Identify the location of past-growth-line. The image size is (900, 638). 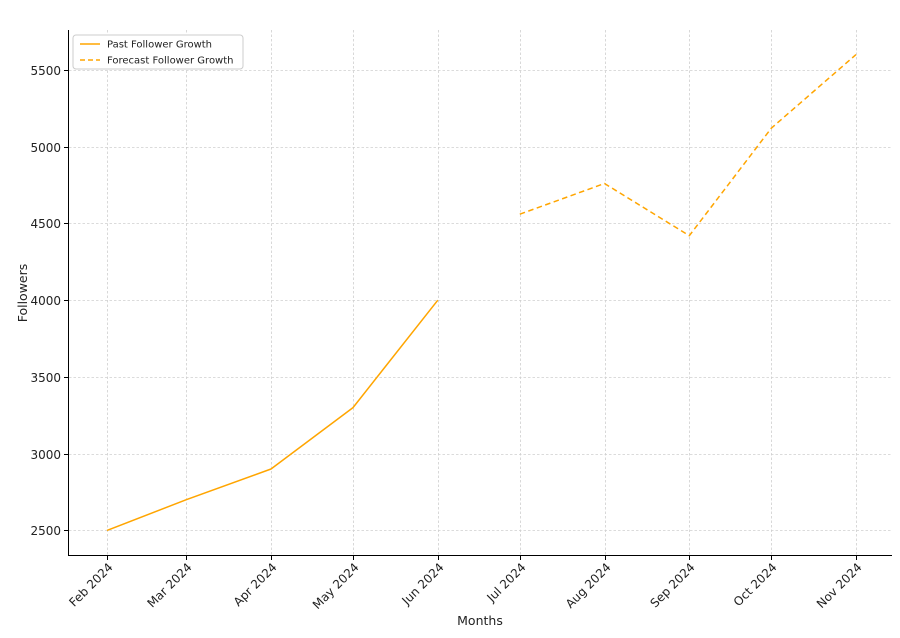
(272, 415).